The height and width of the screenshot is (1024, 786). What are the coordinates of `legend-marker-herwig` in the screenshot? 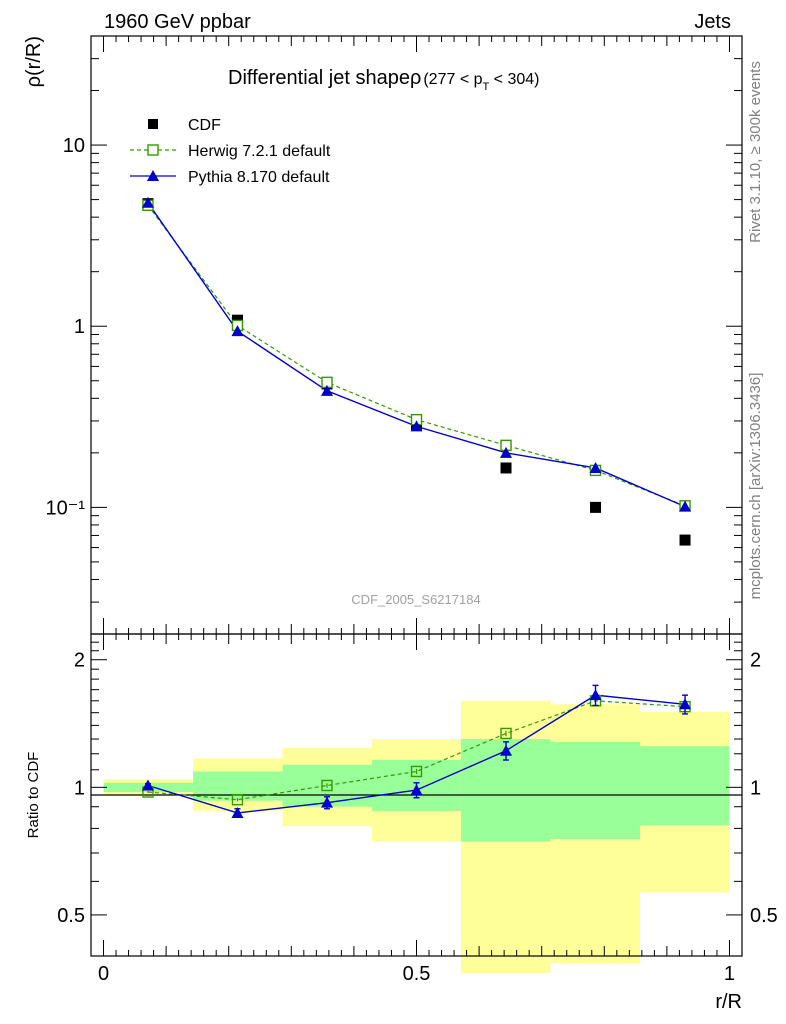 It's located at (153, 150).